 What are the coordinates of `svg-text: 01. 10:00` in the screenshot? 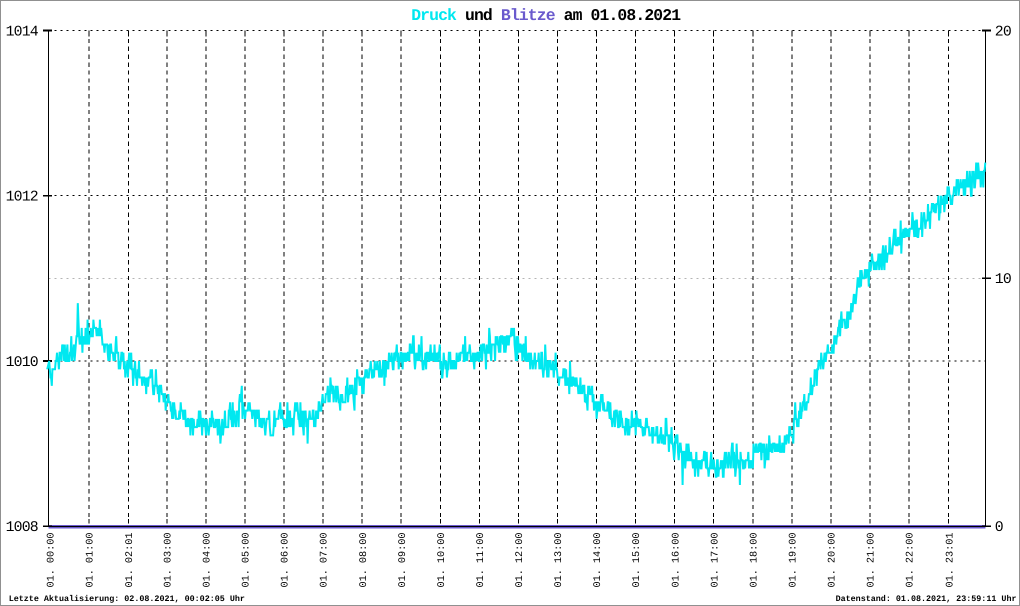 It's located at (442, 560).